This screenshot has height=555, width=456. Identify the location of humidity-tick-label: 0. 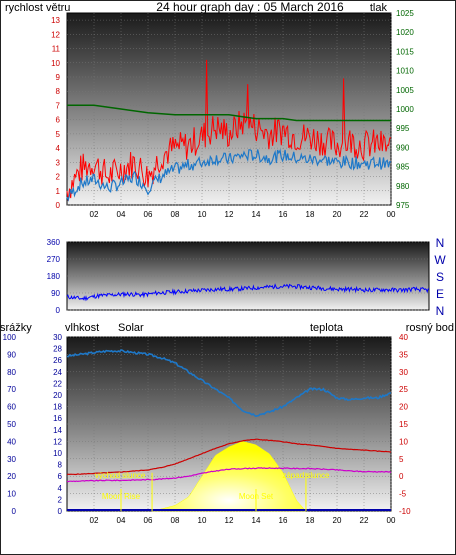
(60, 511).